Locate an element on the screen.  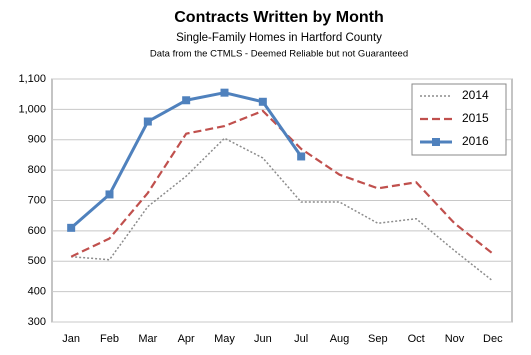
x-tick-label: Oct is located at coordinates (416, 339).